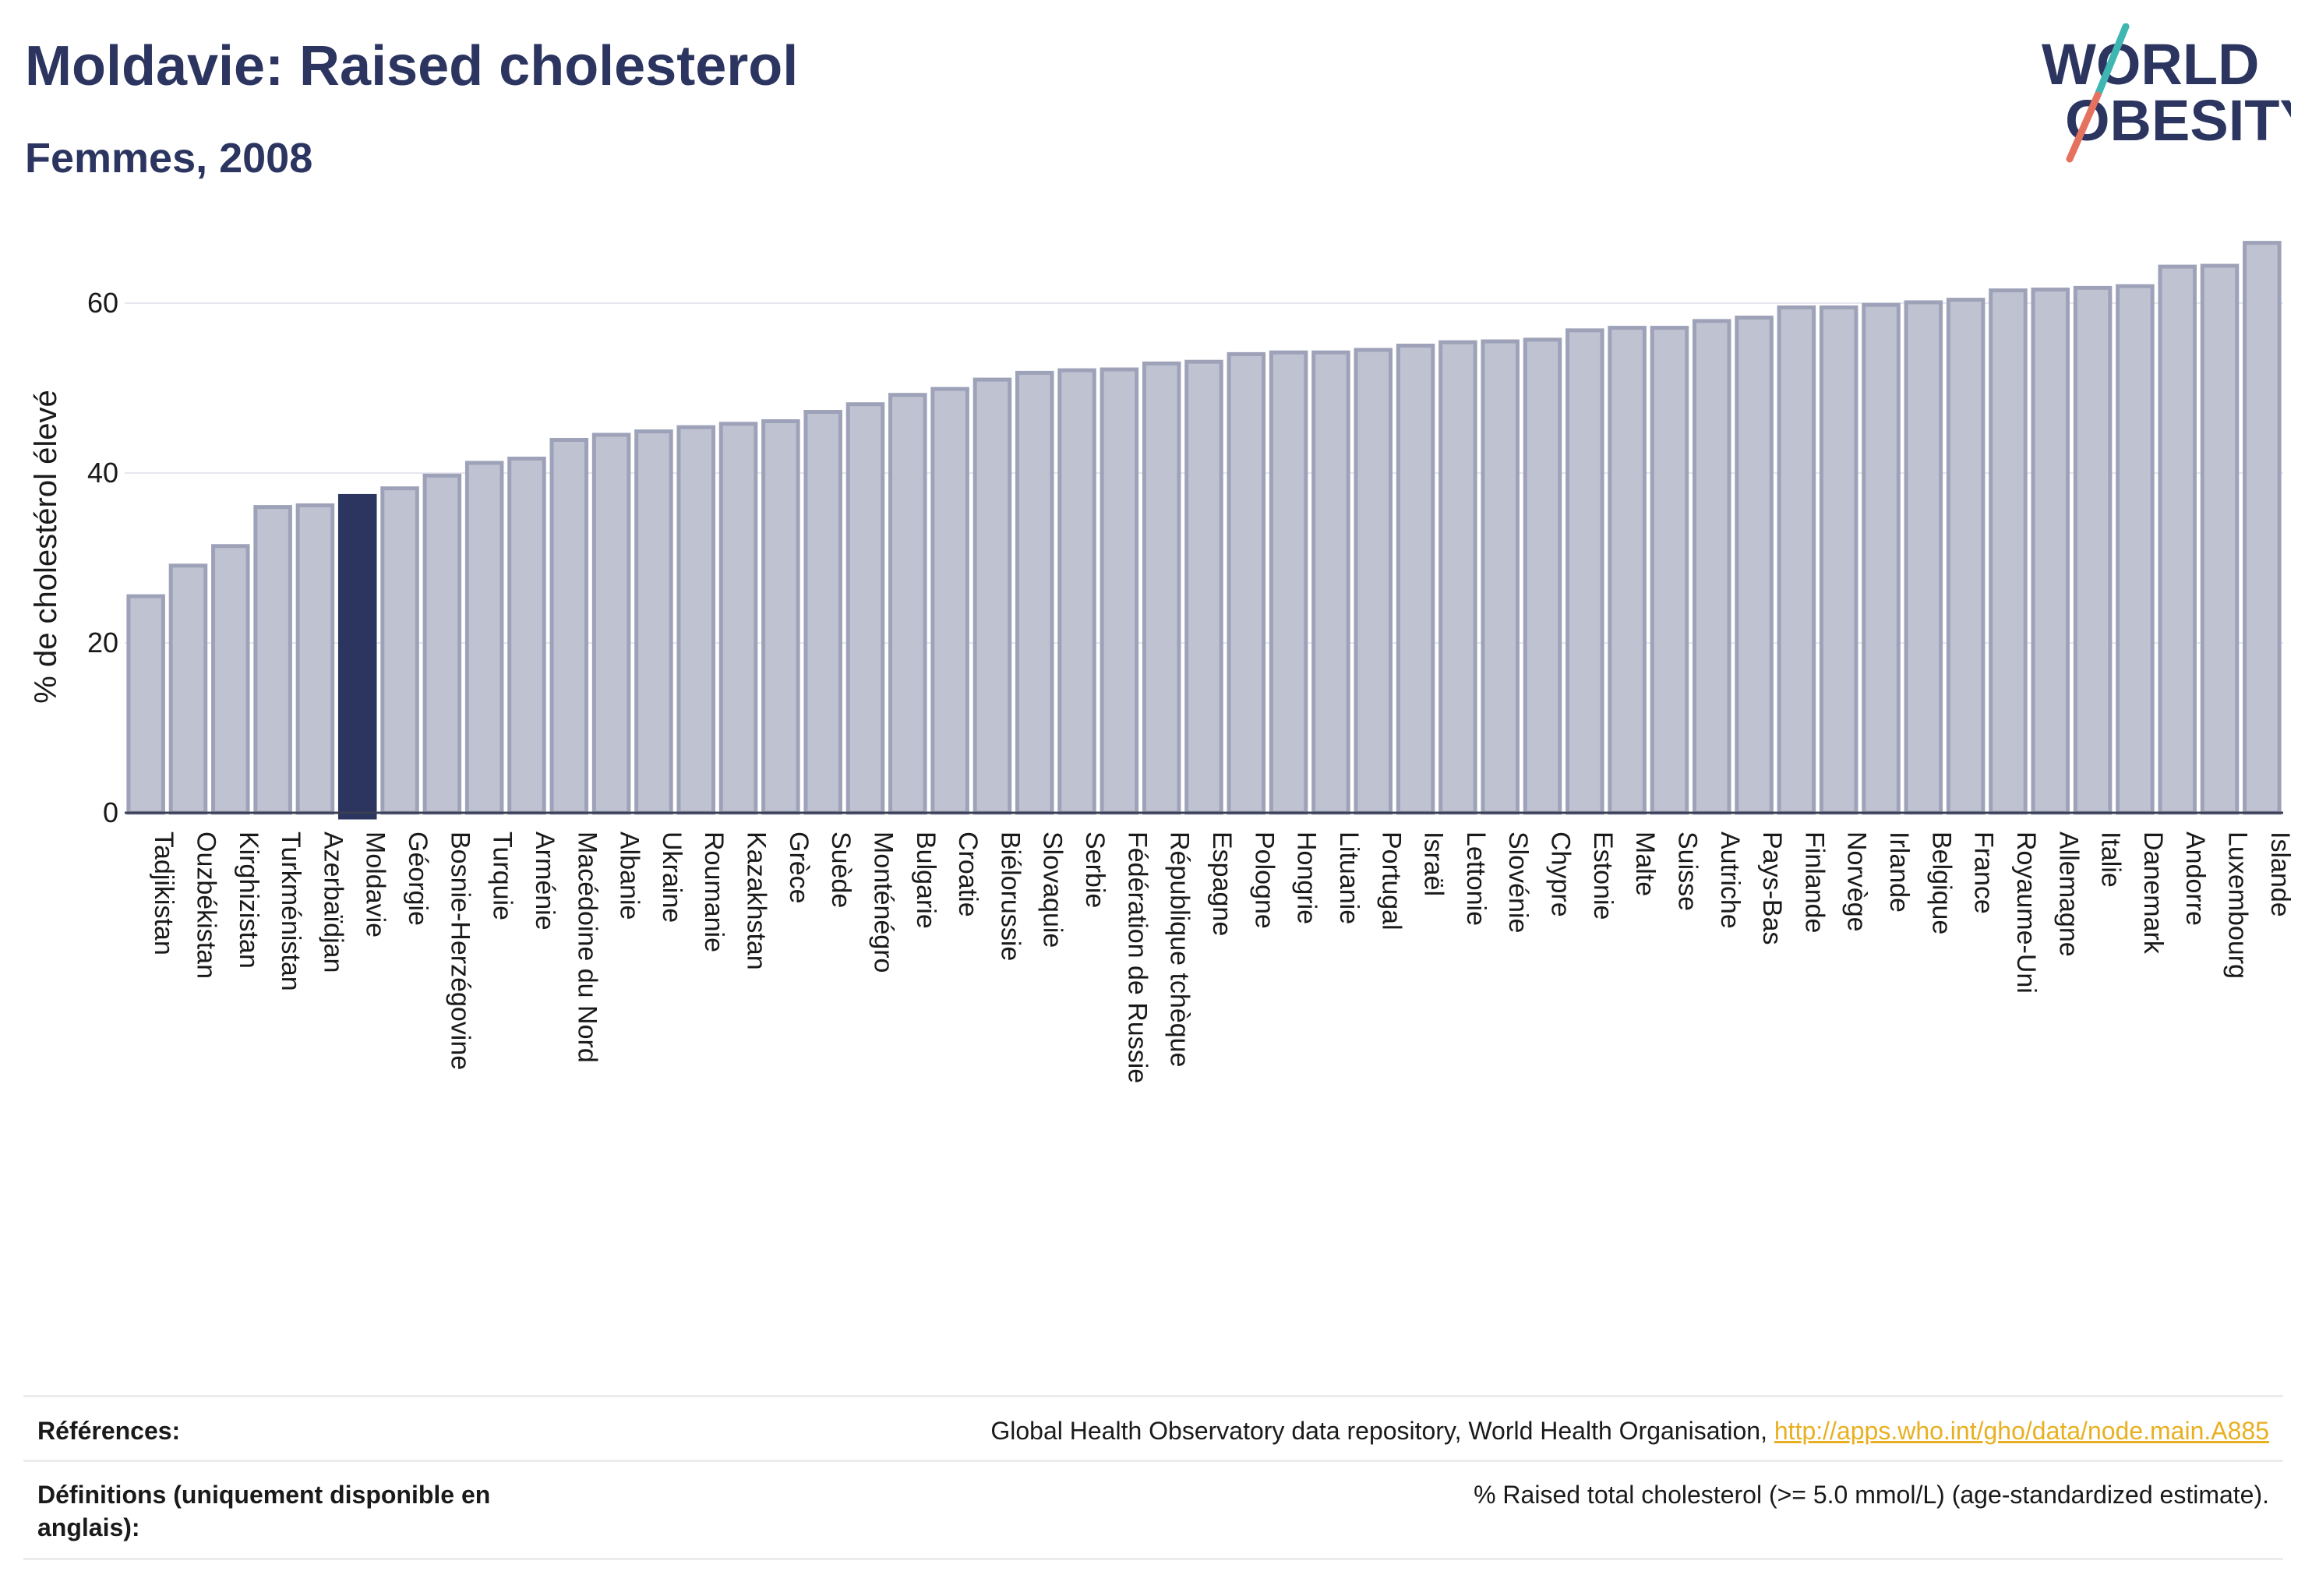 The width and height of the screenshot is (2305, 1596). What do you see at coordinates (992, 596) in the screenshot?
I see `bar-biélorussie` at bounding box center [992, 596].